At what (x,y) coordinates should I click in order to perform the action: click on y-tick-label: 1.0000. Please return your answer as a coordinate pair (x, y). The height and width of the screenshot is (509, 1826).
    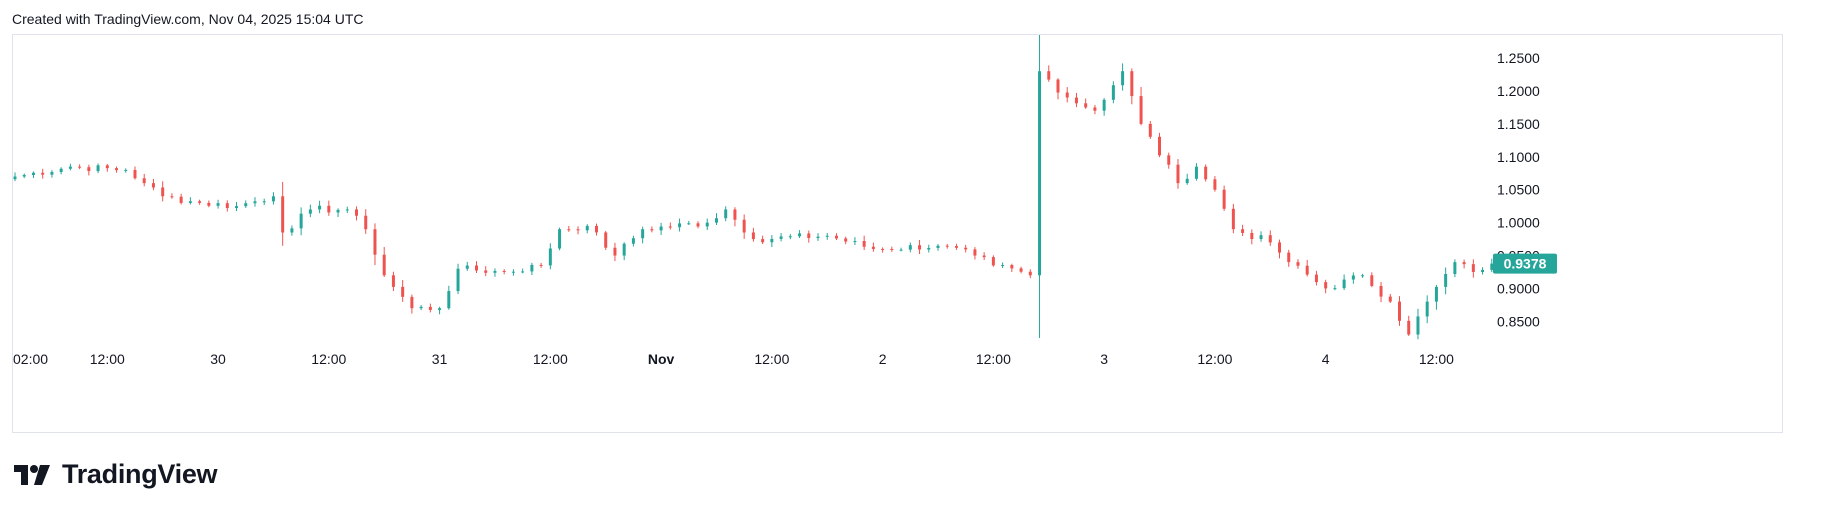
    Looking at the image, I should click on (1518, 223).